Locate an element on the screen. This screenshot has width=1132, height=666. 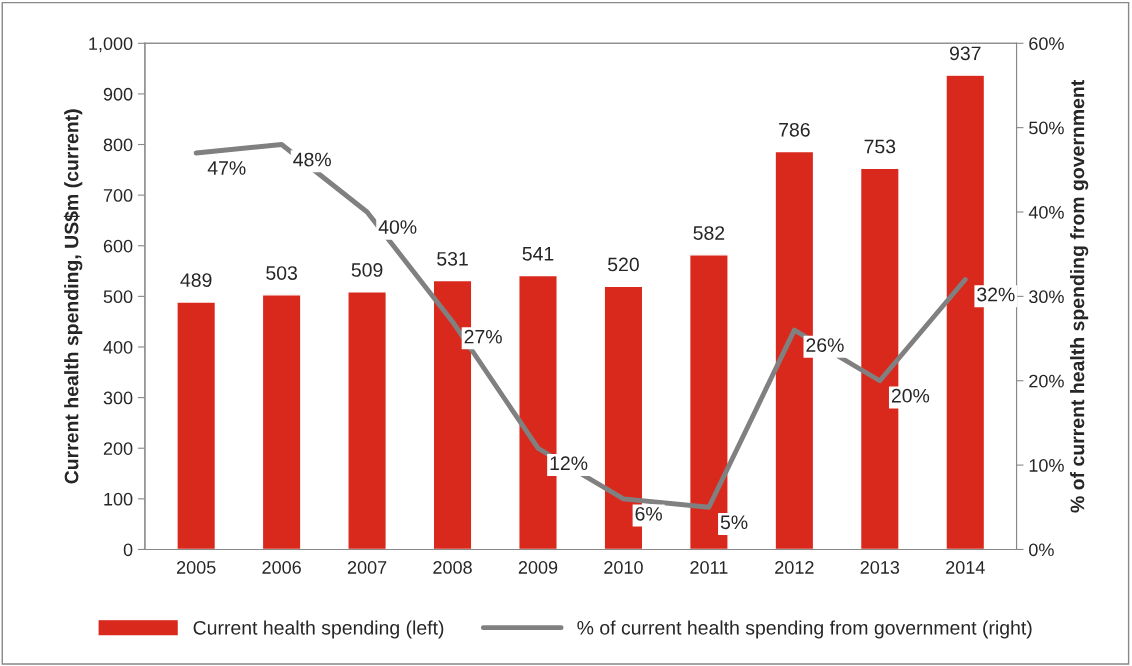
data-label: 27% is located at coordinates (483, 336).